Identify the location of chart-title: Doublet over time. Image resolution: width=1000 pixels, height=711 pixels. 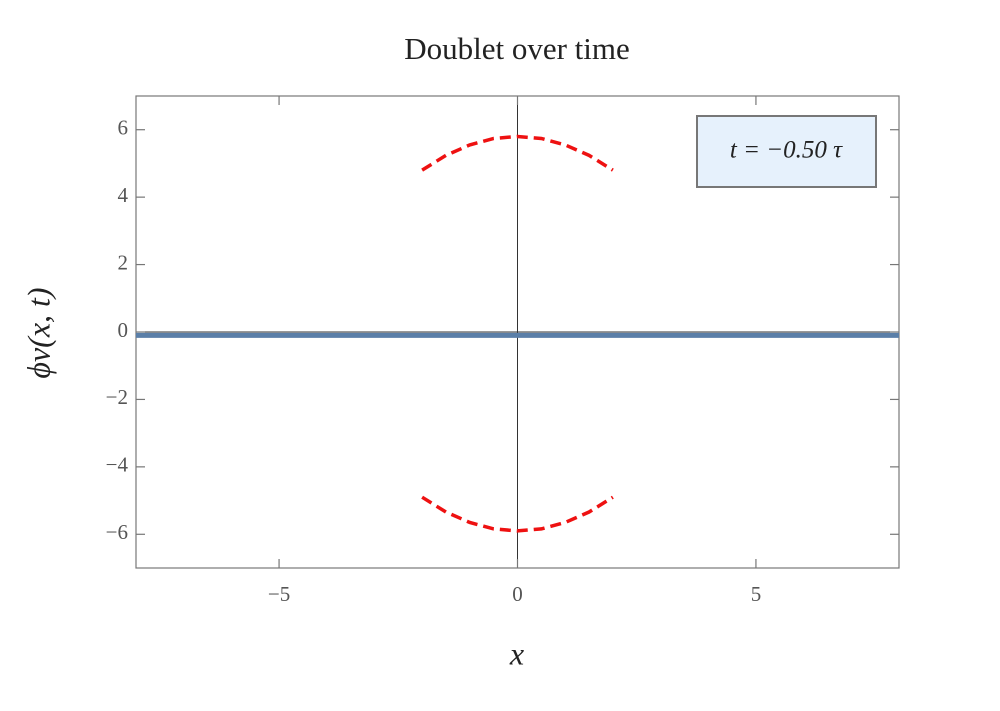
(517, 48).